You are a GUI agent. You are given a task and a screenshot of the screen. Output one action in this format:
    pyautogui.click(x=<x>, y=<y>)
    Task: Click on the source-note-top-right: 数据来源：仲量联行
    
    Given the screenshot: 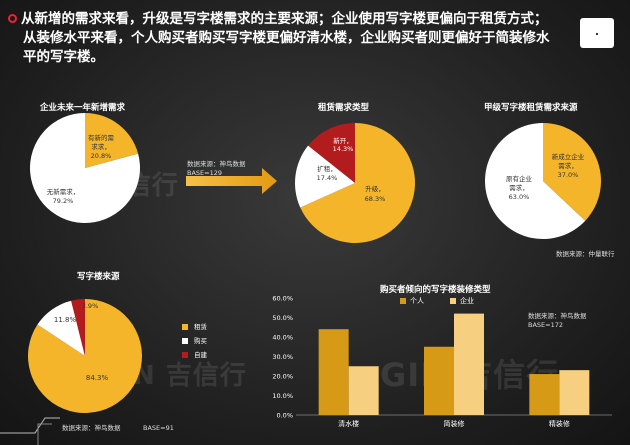 What is the action you would take?
    pyautogui.click(x=585, y=254)
    